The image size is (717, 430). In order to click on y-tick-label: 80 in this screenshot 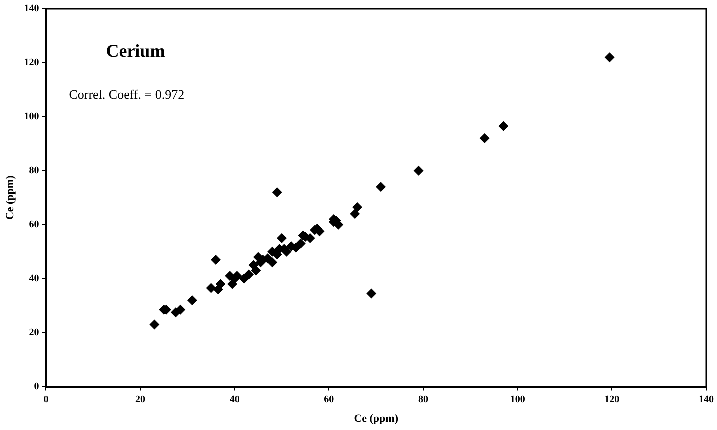, I will do `click(34, 170)`.